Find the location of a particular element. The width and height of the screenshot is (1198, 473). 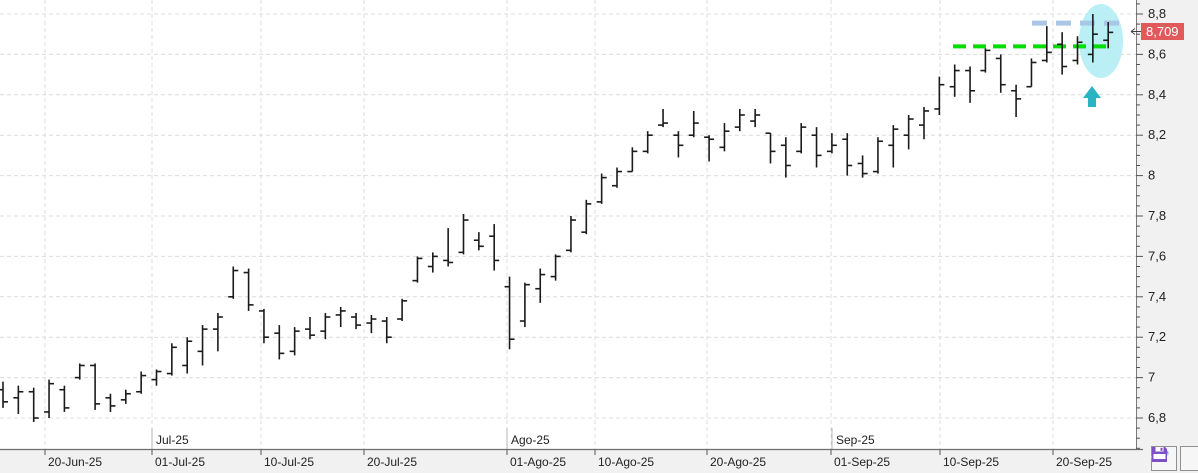

bottom-toolbar is located at coordinates (1174, 458).